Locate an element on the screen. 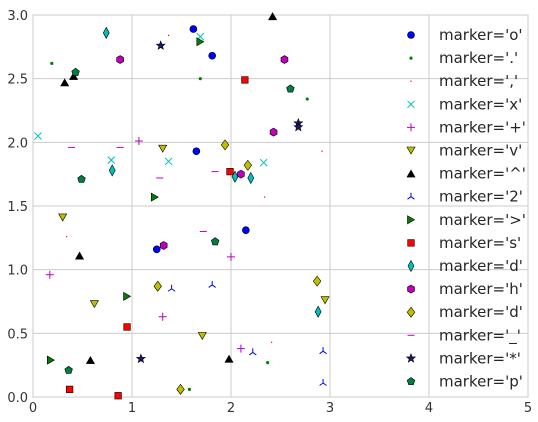 Image resolution: width=538 pixels, height=422 pixels. legend-entry: marker='p' is located at coordinates (464, 382).